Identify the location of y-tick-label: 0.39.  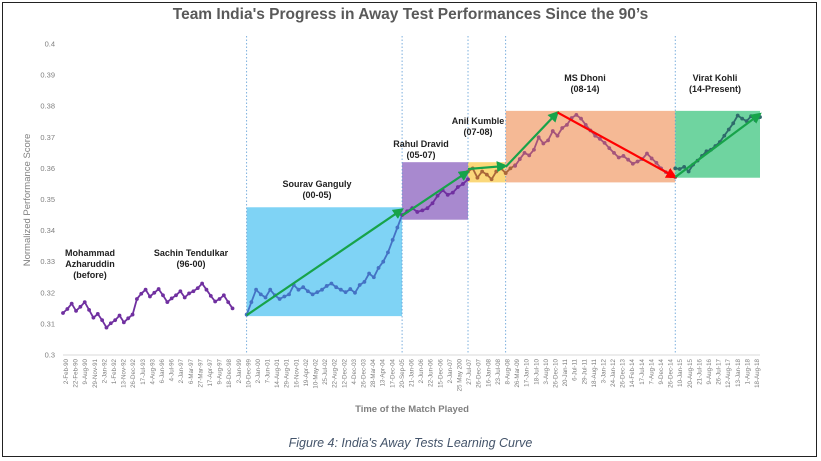
(47, 75).